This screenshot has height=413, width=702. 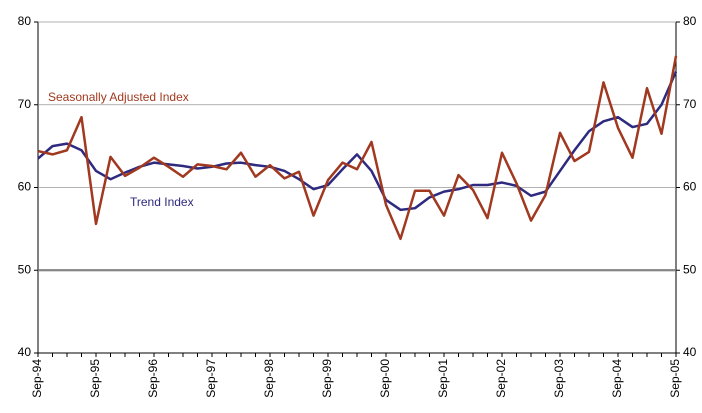 What do you see at coordinates (690, 21) in the screenshot?
I see `y2-tick-label: 80` at bounding box center [690, 21].